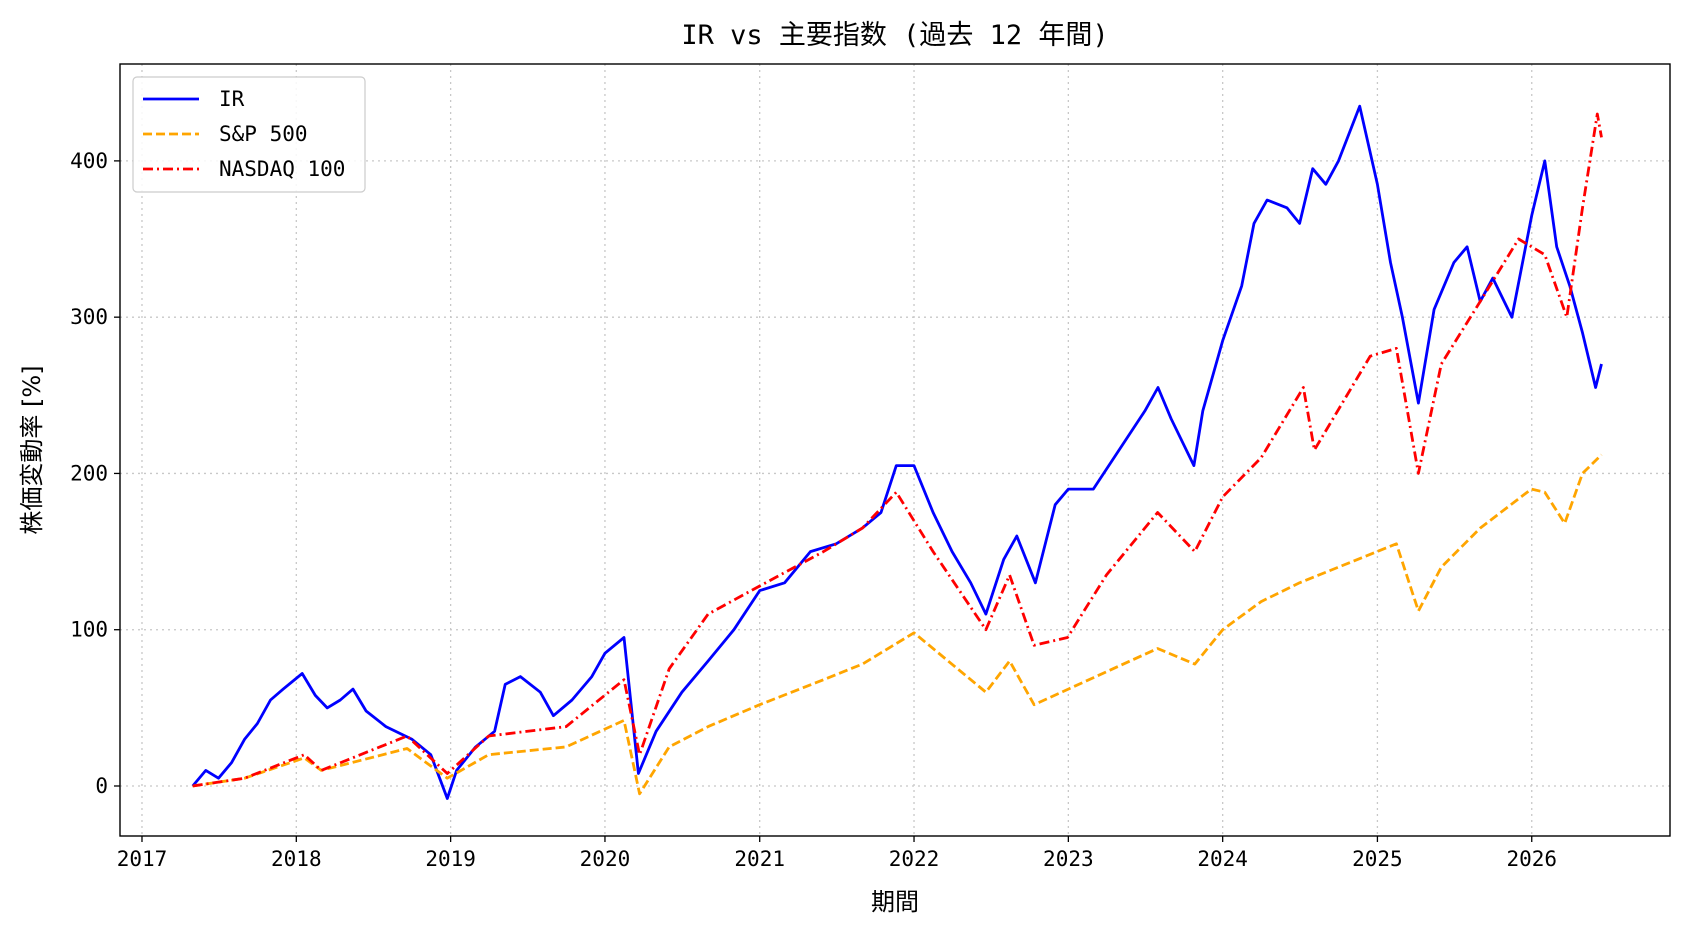 Image resolution: width=1688 pixels, height=932 pixels. I want to click on x-tick-label: 2020, so click(605, 859).